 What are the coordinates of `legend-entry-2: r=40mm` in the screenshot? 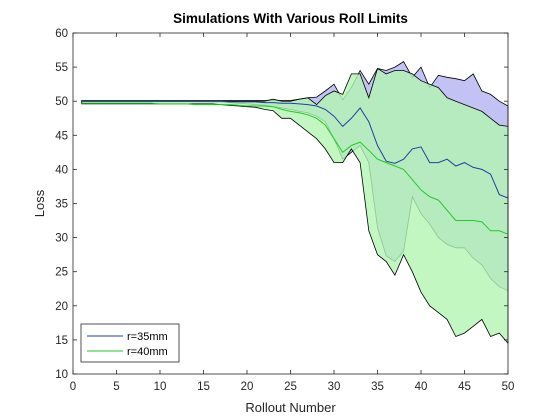 It's located at (147, 352).